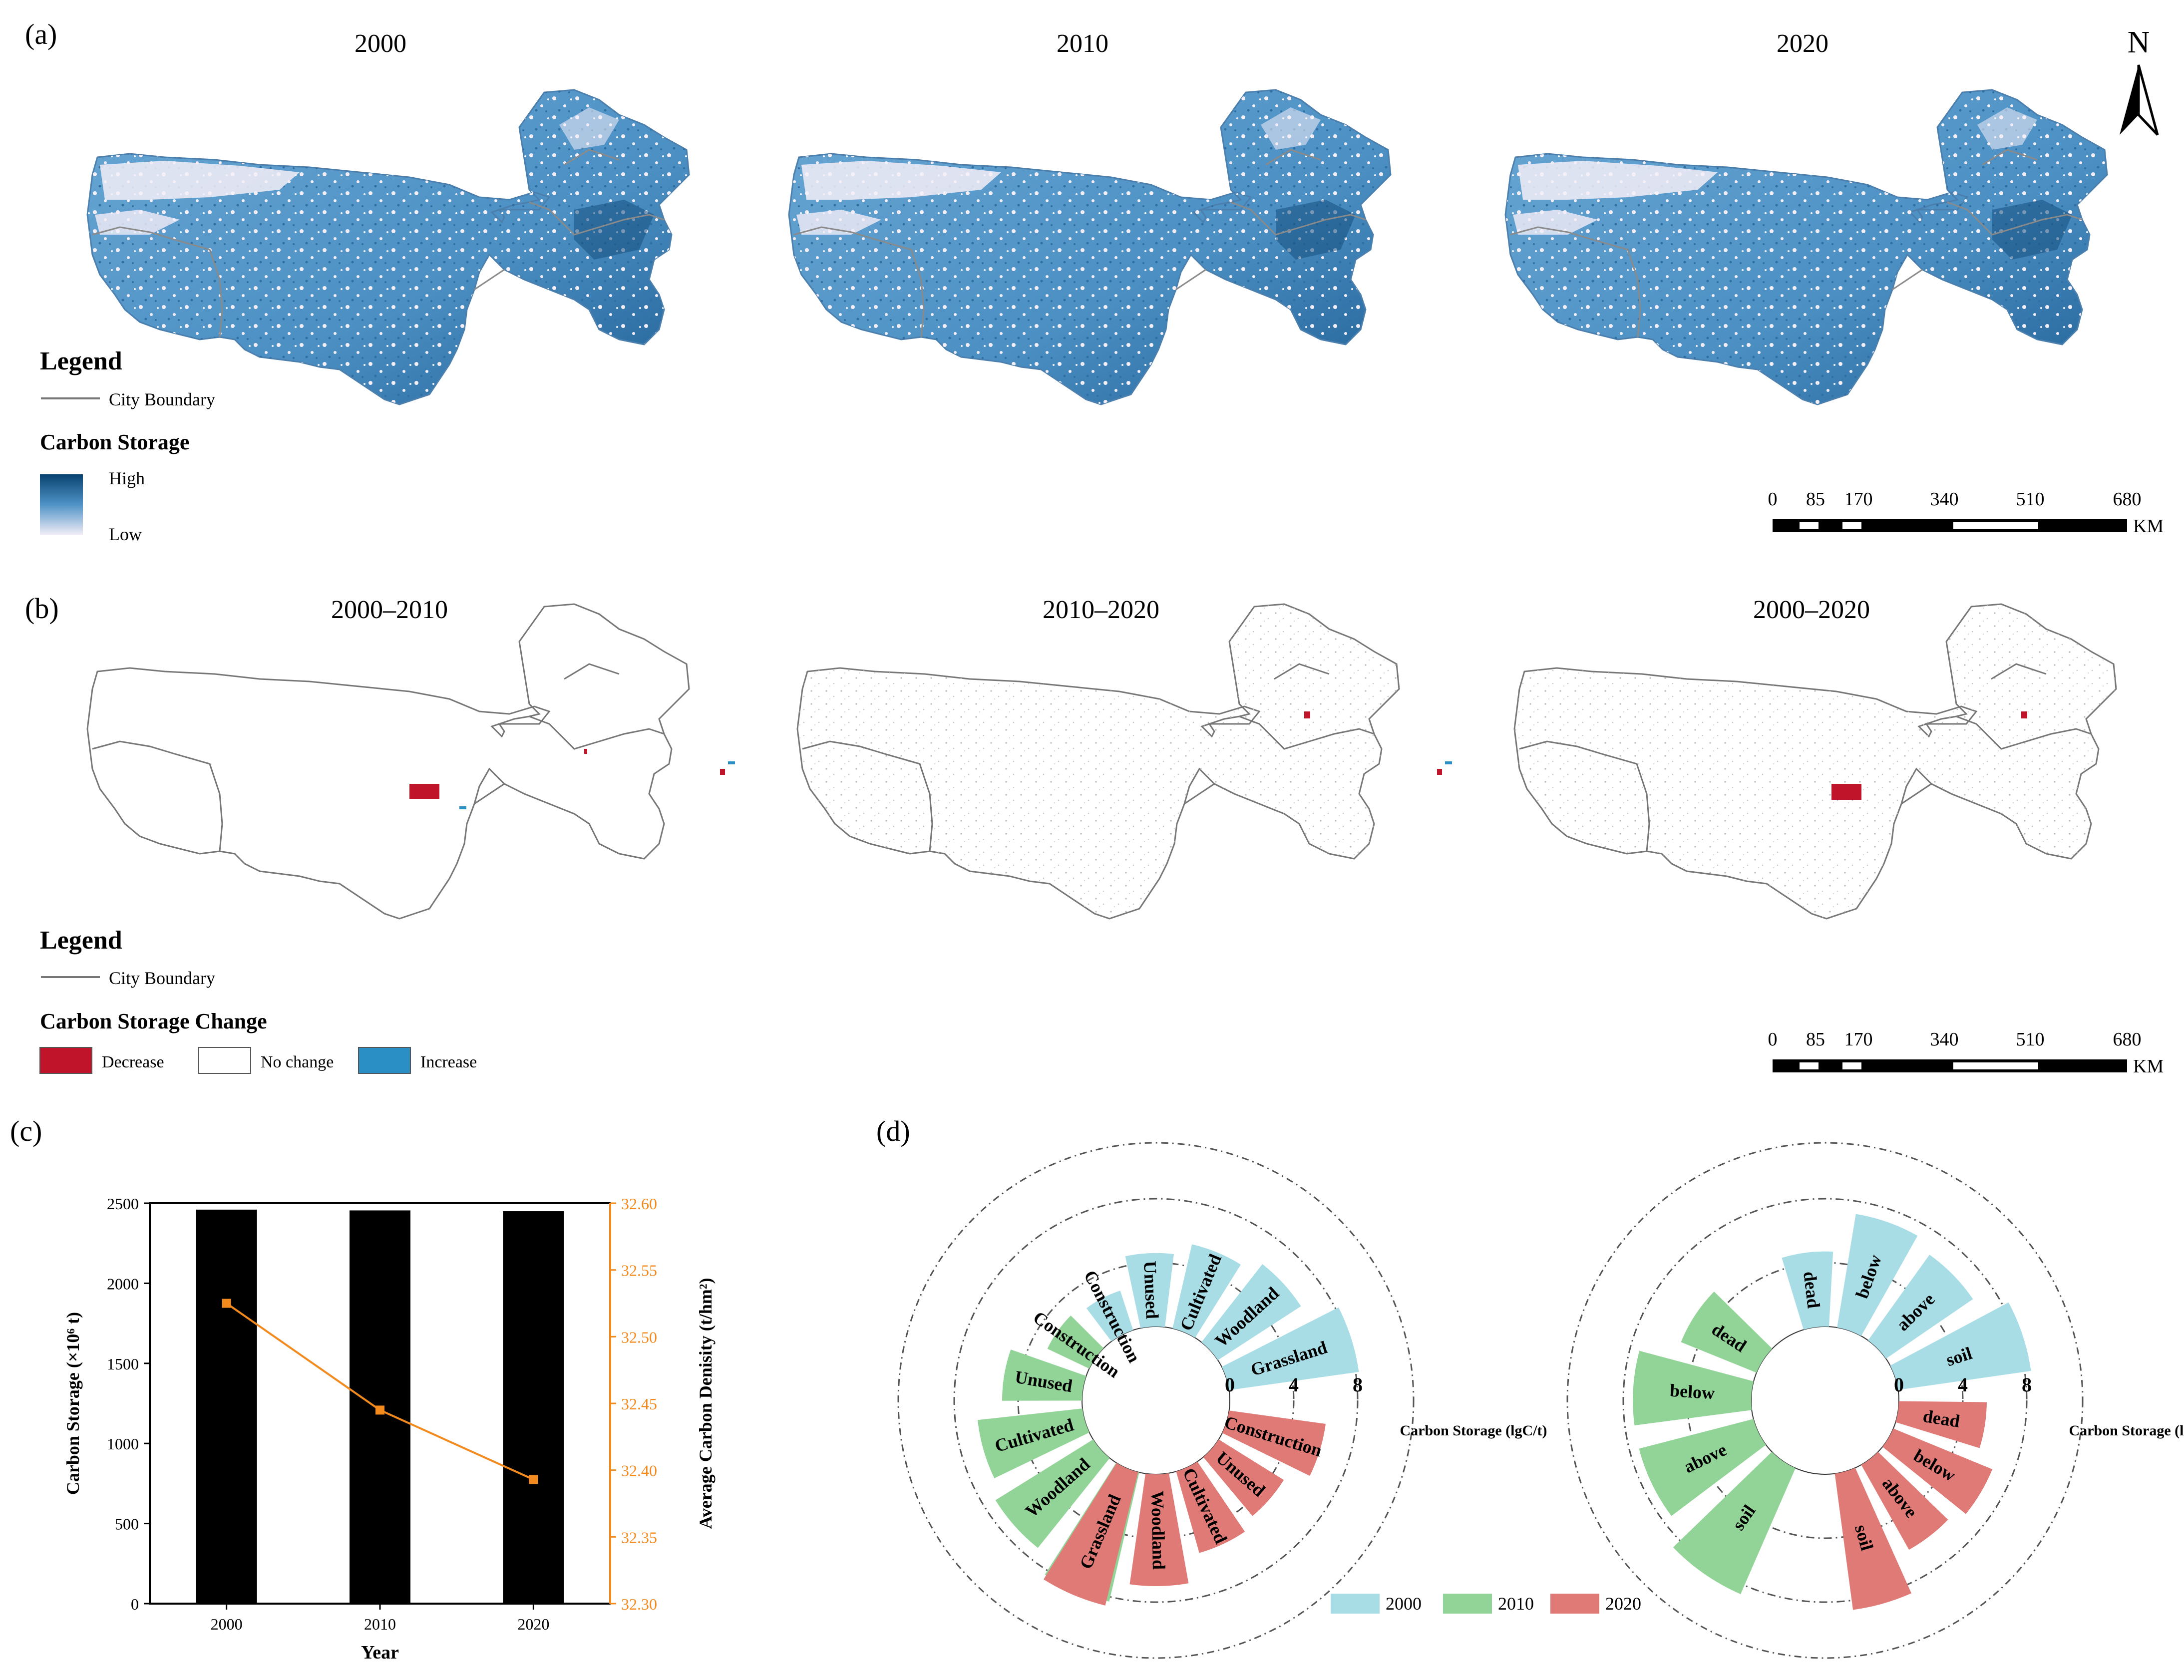  Describe the element at coordinates (1044, 1375) in the screenshot. I see `bar-2010-Unused` at that location.